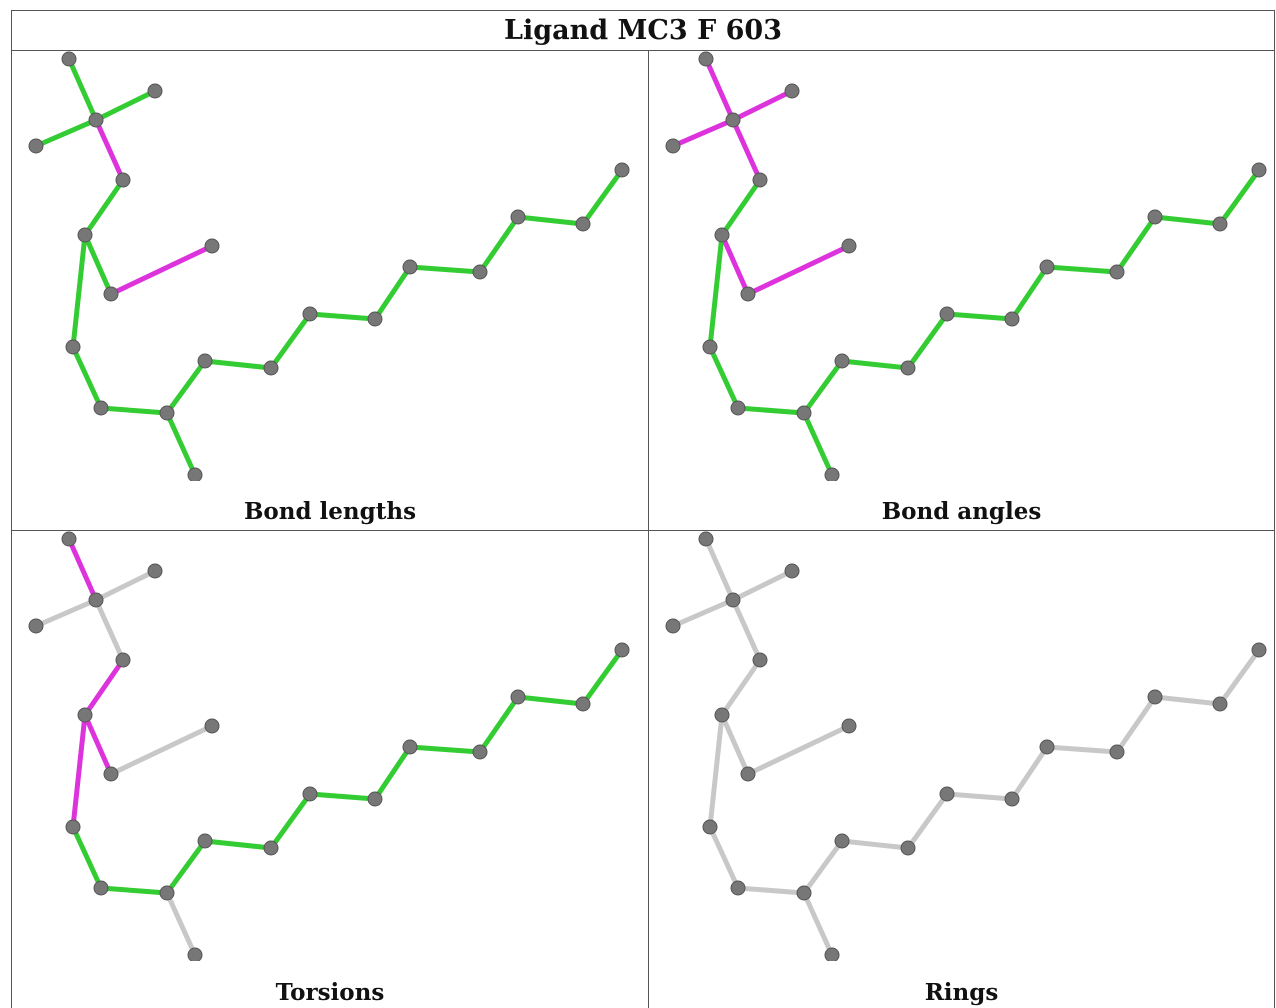  I want to click on row-divider, so click(643, 530).